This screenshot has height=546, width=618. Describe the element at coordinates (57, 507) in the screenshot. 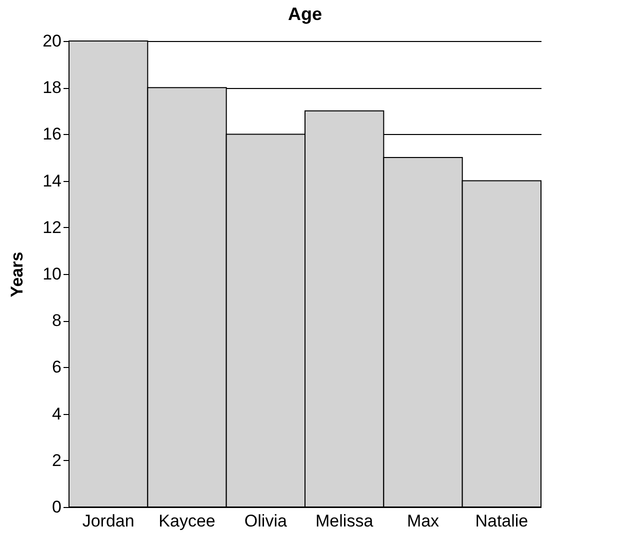

I see `y-tick-label: 0` at that location.